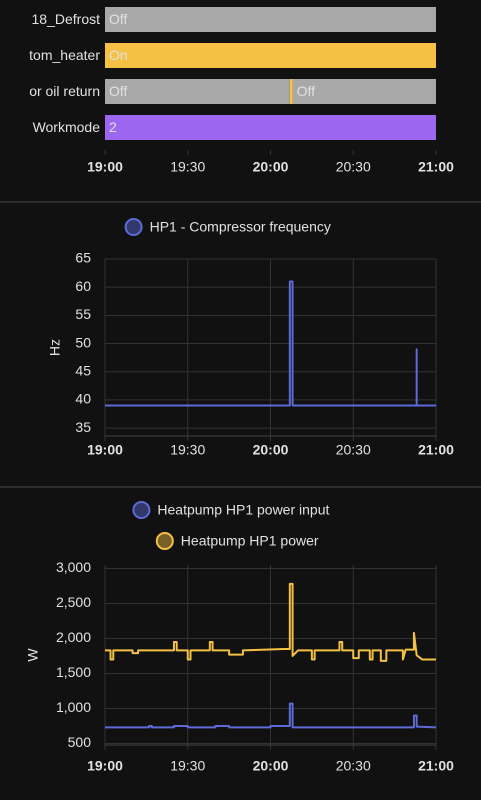 The height and width of the screenshot is (800, 481). What do you see at coordinates (73, 567) in the screenshot?
I see `y-tick-label: 3,000` at bounding box center [73, 567].